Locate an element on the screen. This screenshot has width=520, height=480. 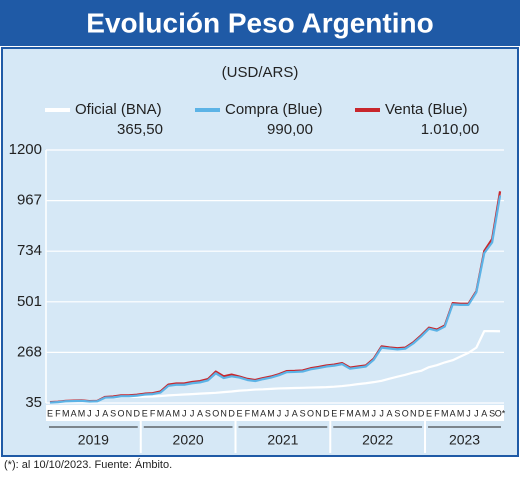
legend-value: 365,50 is located at coordinates (140, 129).